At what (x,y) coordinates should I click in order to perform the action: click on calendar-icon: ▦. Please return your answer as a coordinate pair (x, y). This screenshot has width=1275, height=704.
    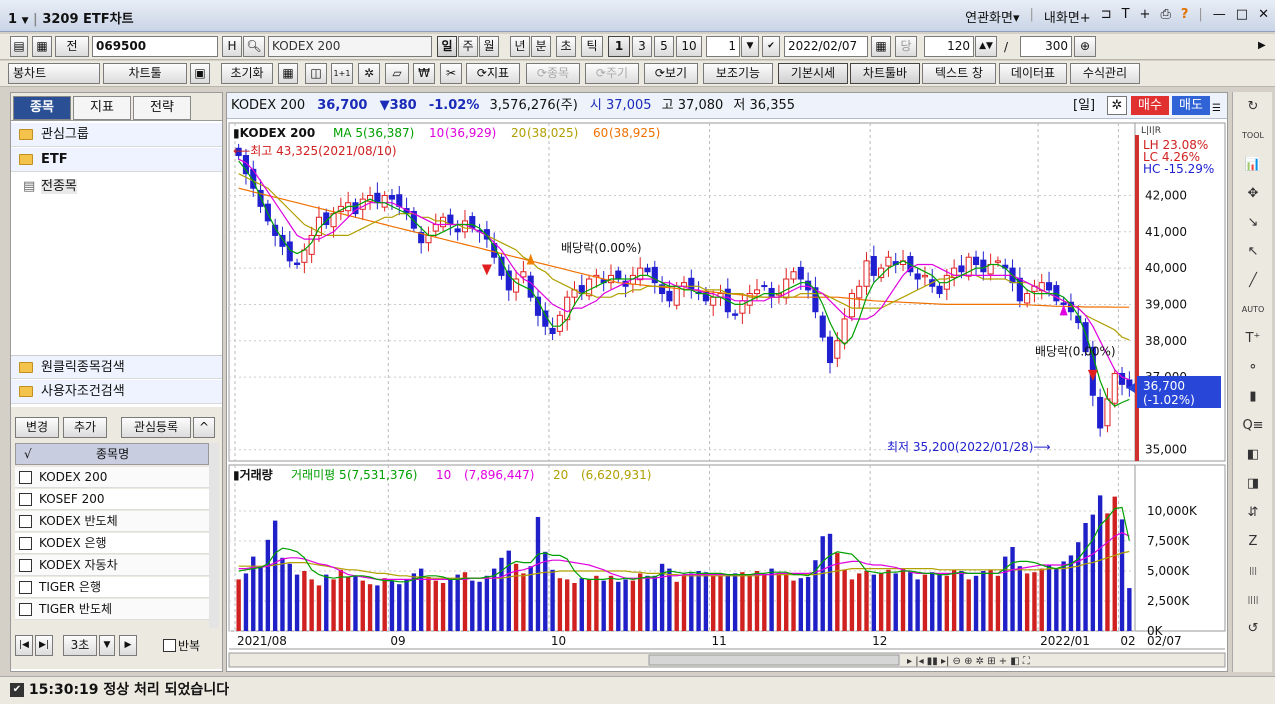
    Looking at the image, I should click on (881, 46).